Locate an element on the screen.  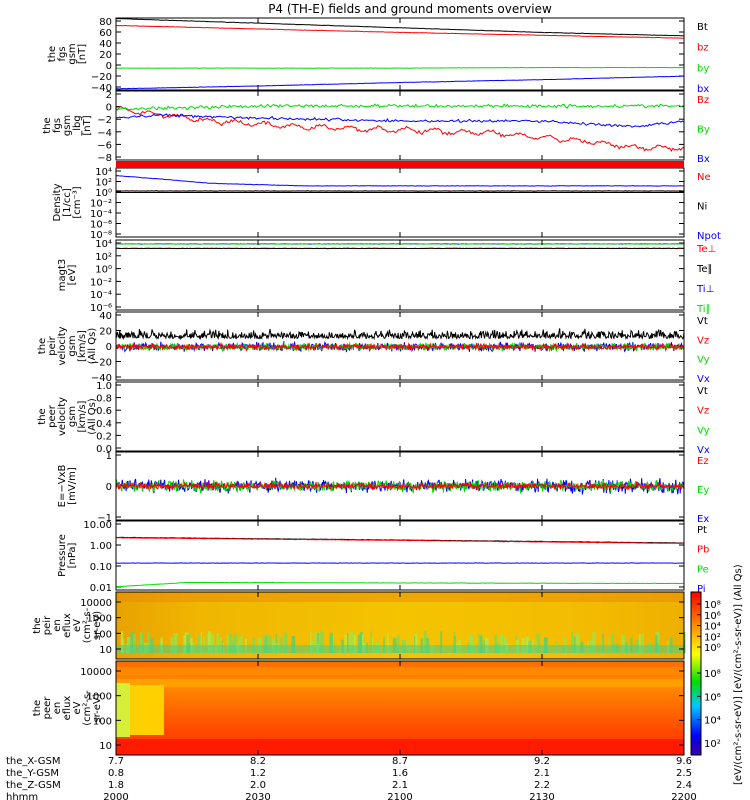
footer-value: 2.1 is located at coordinates (400, 785).